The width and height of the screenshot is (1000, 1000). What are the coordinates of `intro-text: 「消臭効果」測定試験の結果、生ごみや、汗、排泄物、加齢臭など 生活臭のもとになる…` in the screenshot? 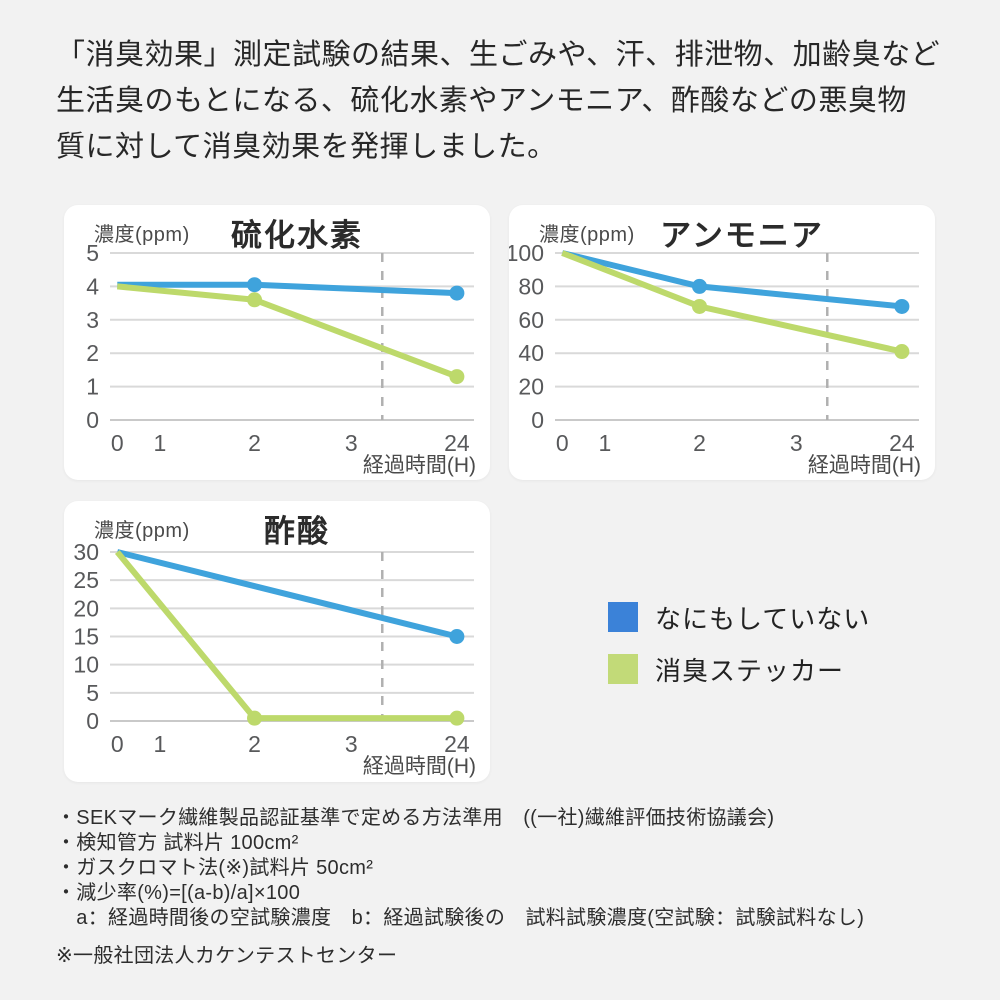 It's located at (498, 101).